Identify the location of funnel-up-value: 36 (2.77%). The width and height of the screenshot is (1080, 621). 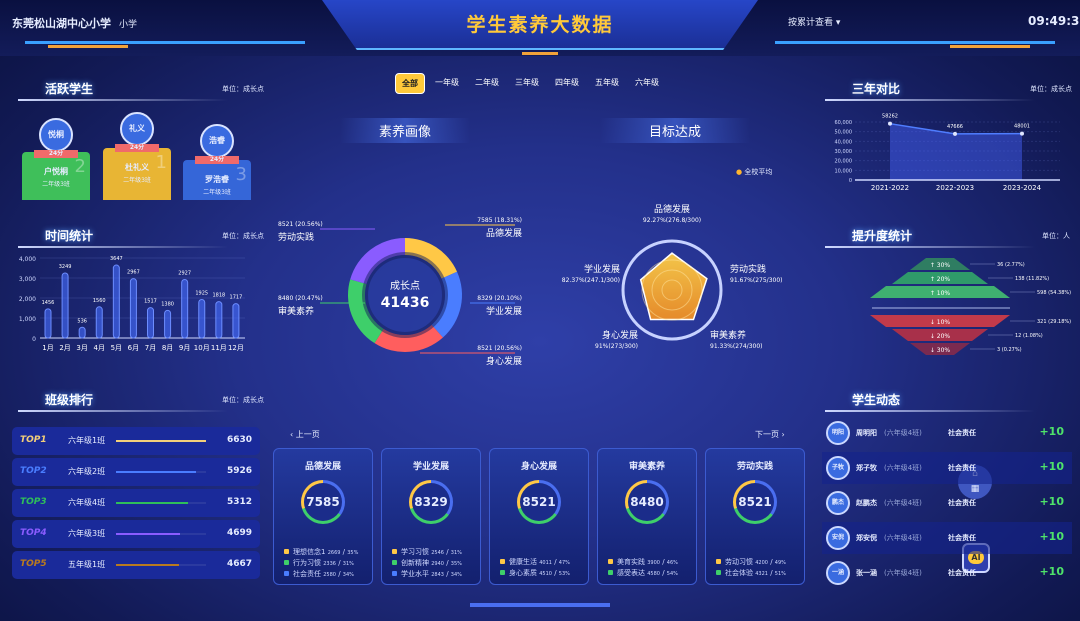
(1011, 265).